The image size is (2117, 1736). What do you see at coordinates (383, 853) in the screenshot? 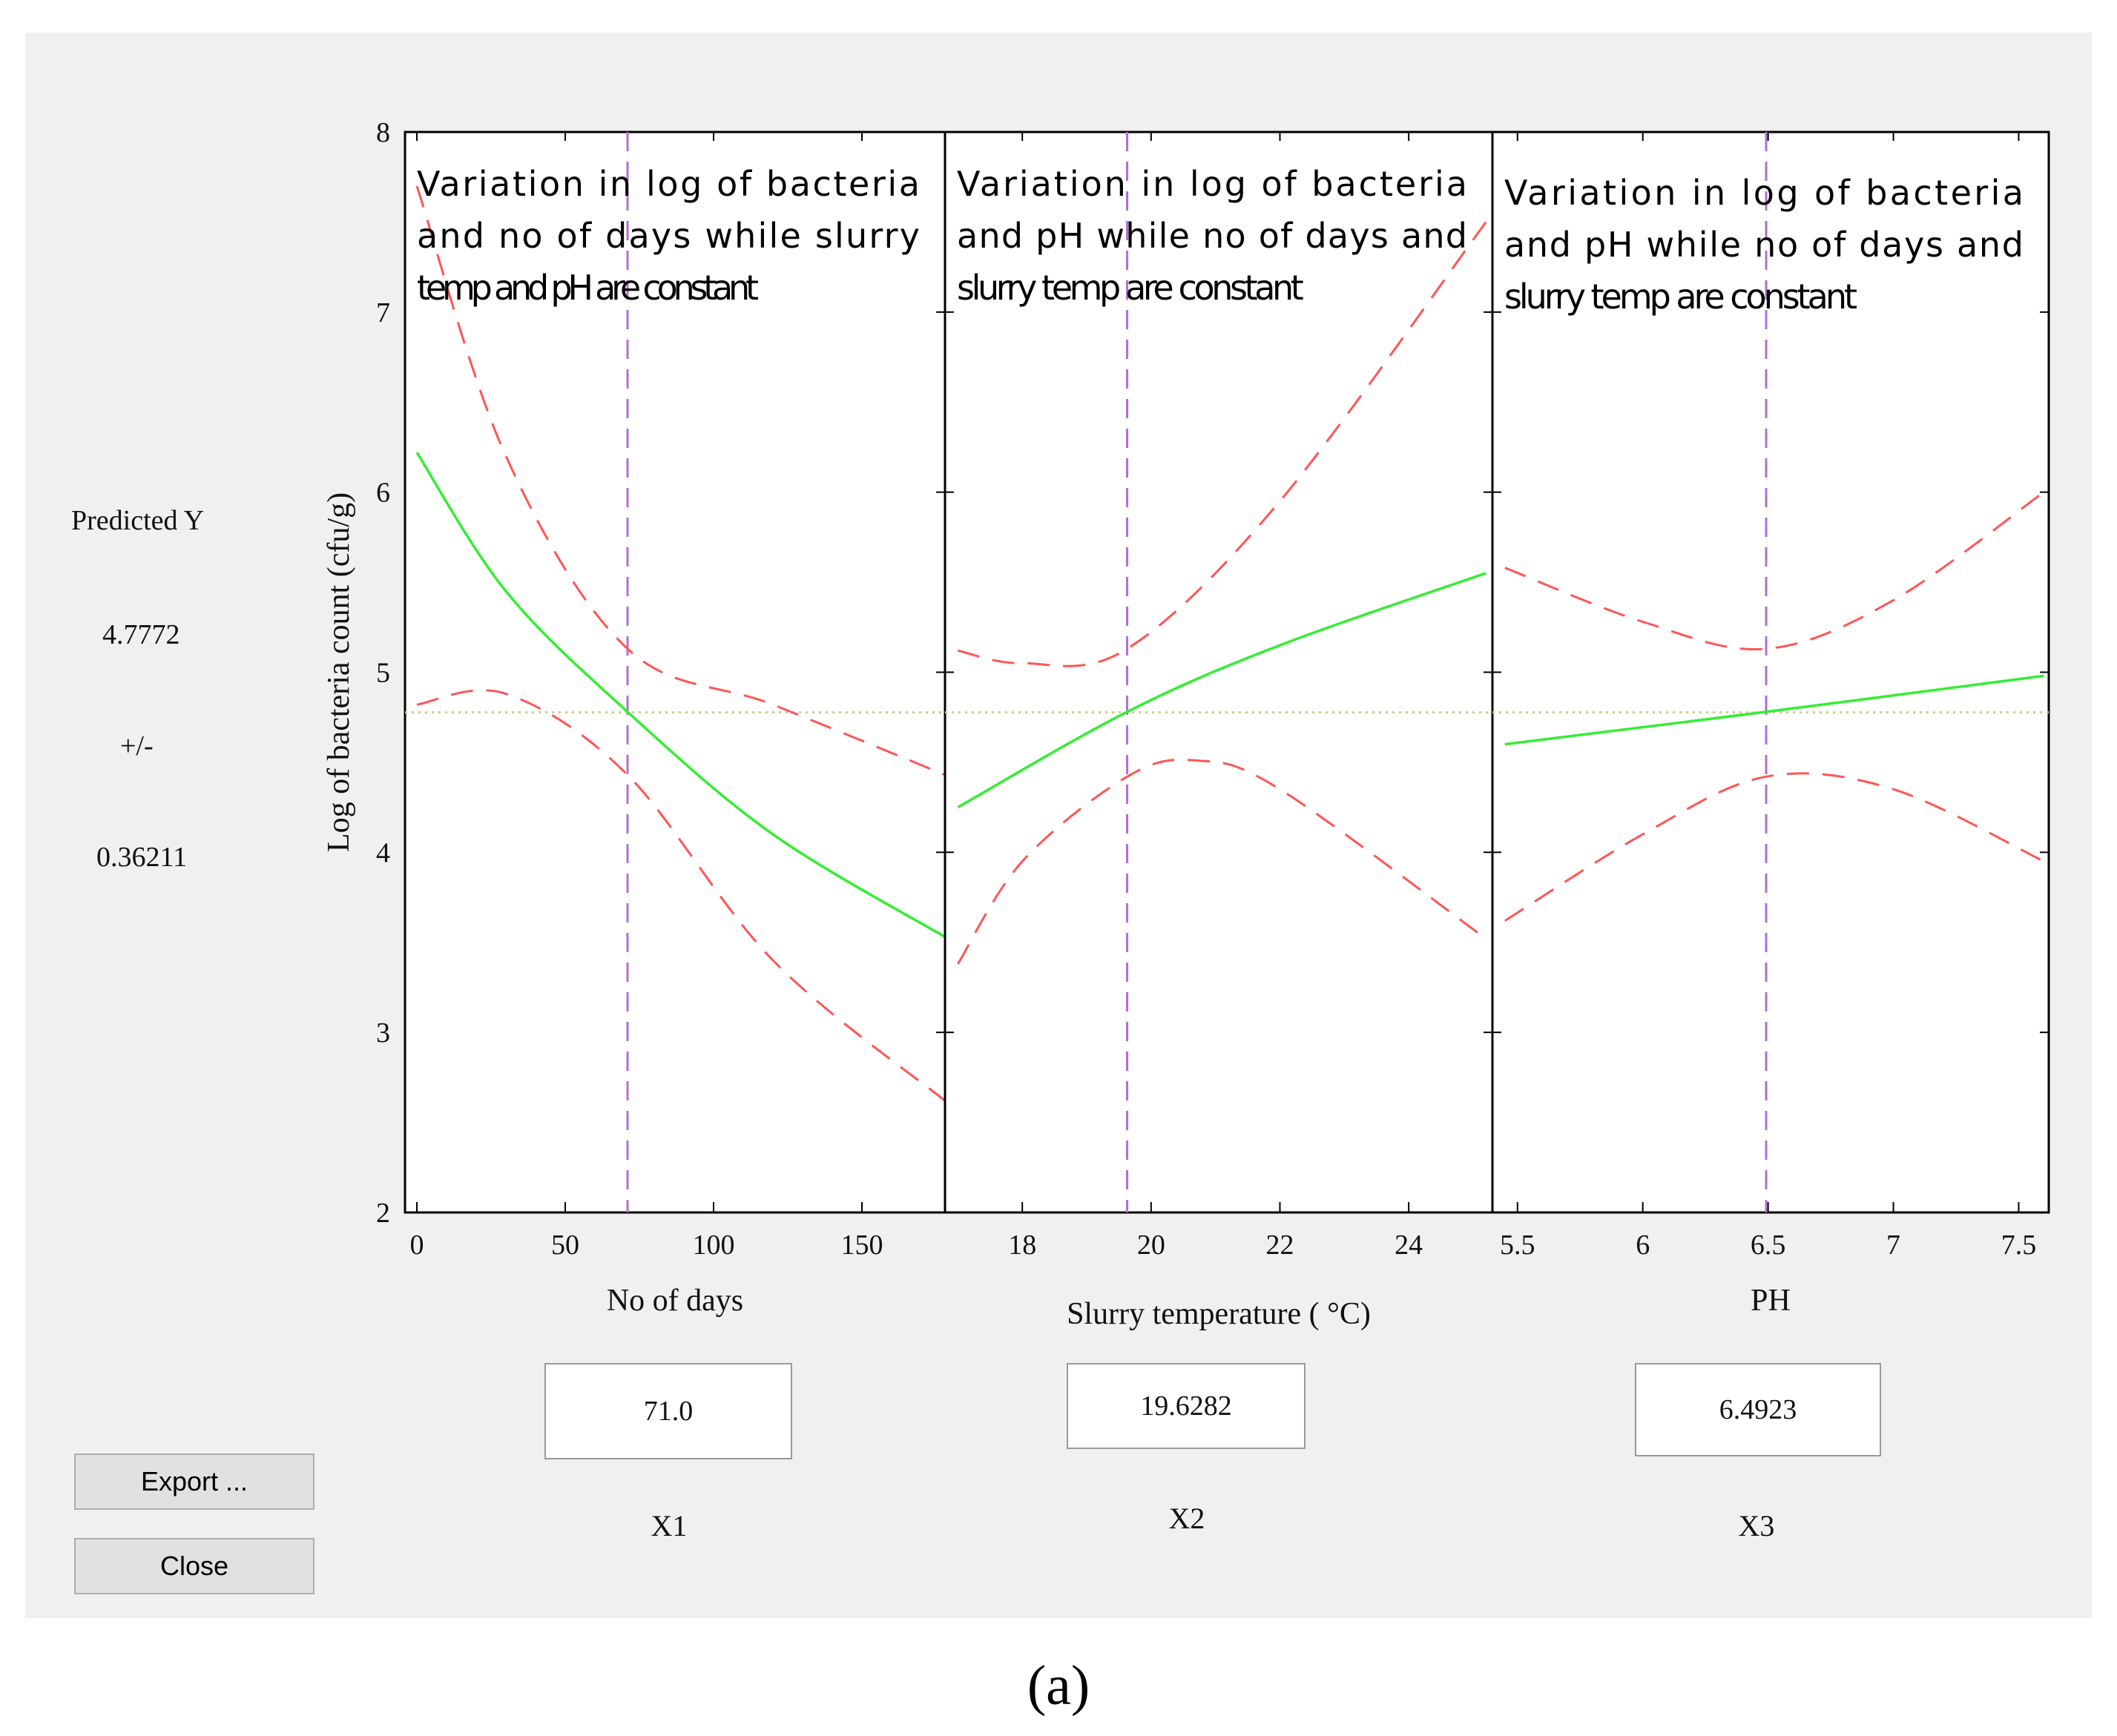
I see `y-tick-label: 4` at bounding box center [383, 853].